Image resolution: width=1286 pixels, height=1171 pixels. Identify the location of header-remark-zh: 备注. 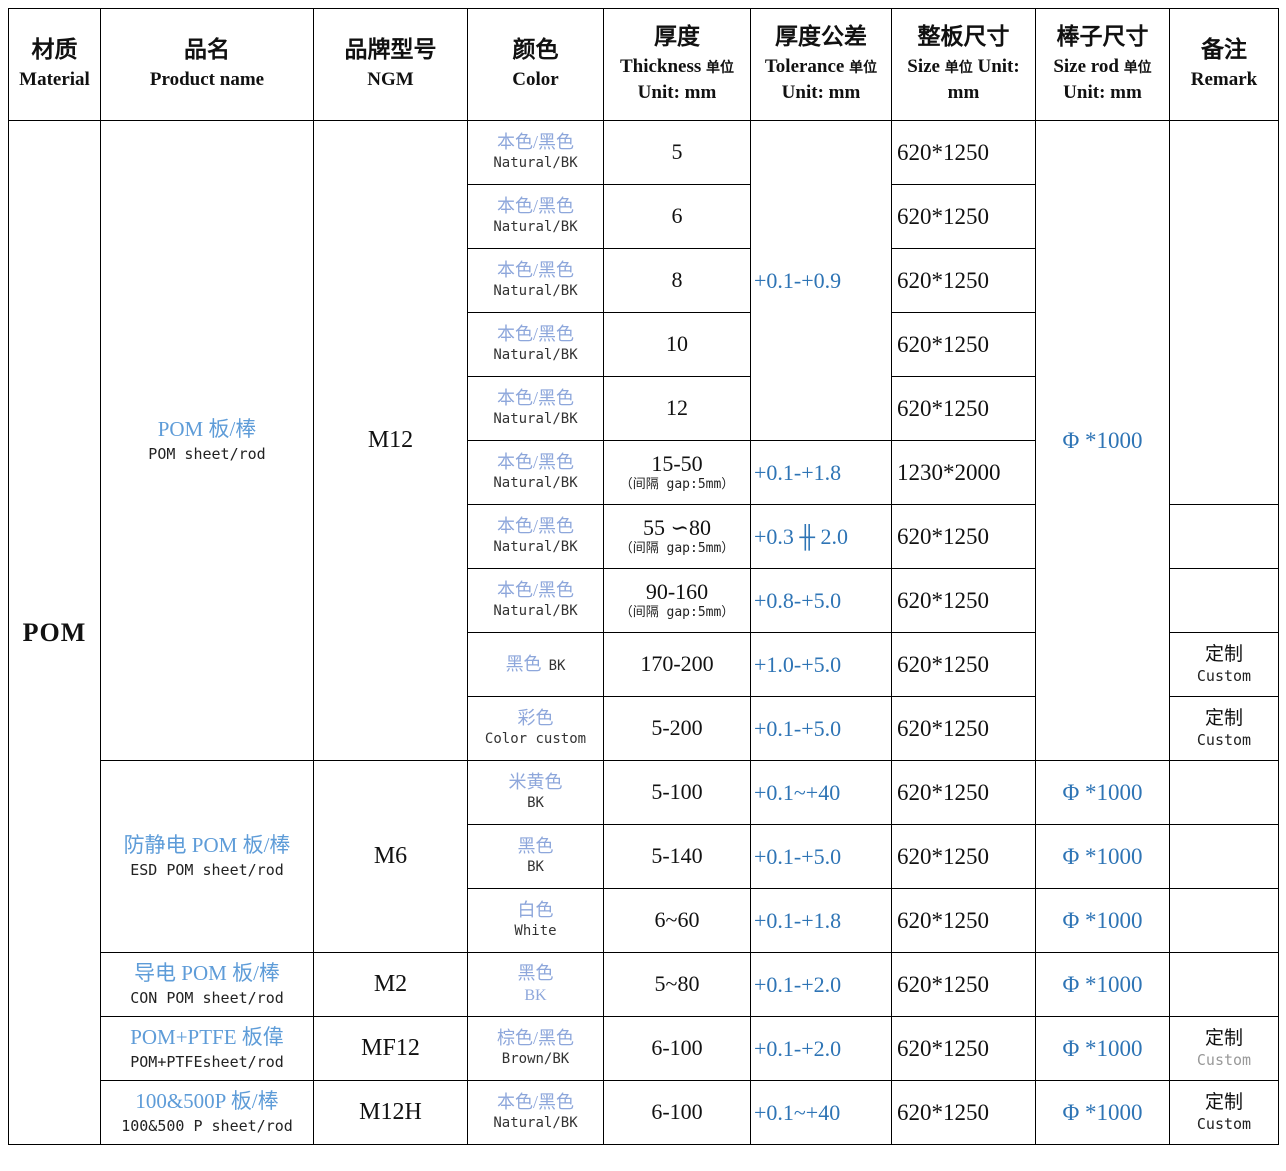
(1224, 50).